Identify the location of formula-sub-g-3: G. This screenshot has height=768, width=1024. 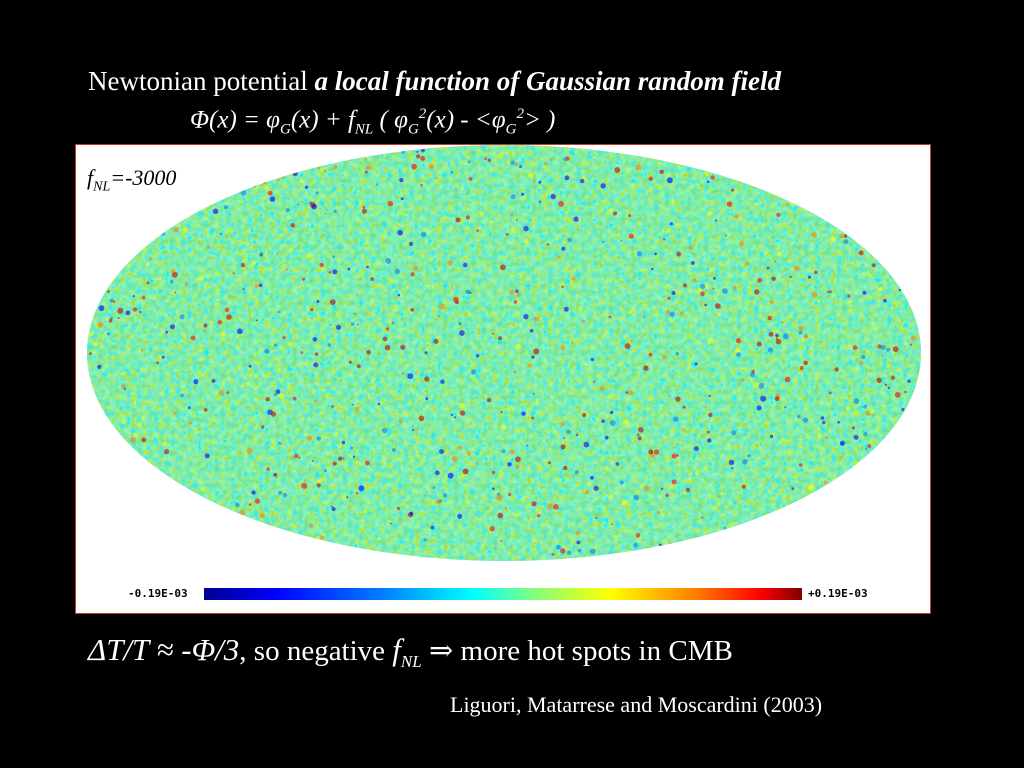
(511, 129).